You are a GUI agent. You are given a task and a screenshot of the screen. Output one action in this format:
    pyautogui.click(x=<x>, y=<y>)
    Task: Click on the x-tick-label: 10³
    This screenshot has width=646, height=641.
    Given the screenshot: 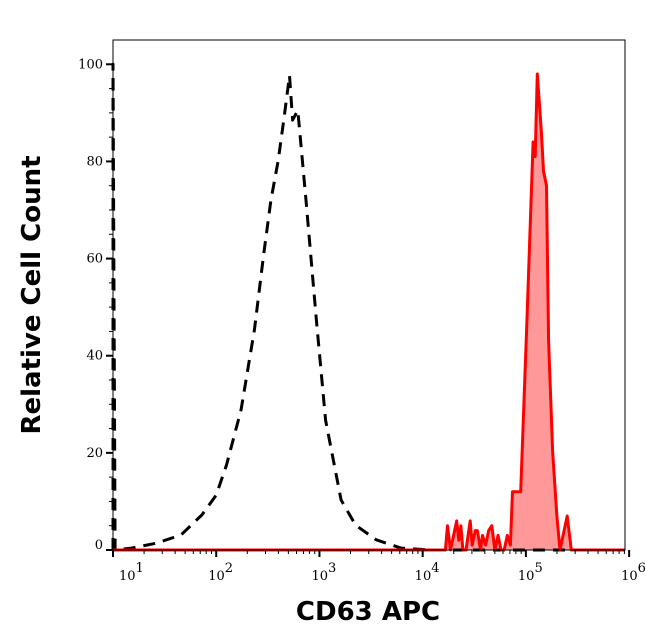 What is the action you would take?
    pyautogui.click(x=323, y=572)
    